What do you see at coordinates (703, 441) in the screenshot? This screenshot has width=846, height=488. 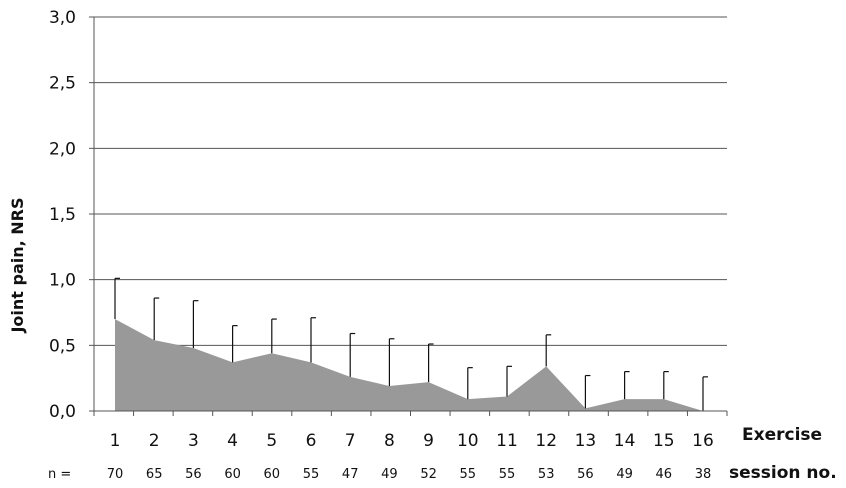 I see `x-tick-label: 16` at bounding box center [703, 441].